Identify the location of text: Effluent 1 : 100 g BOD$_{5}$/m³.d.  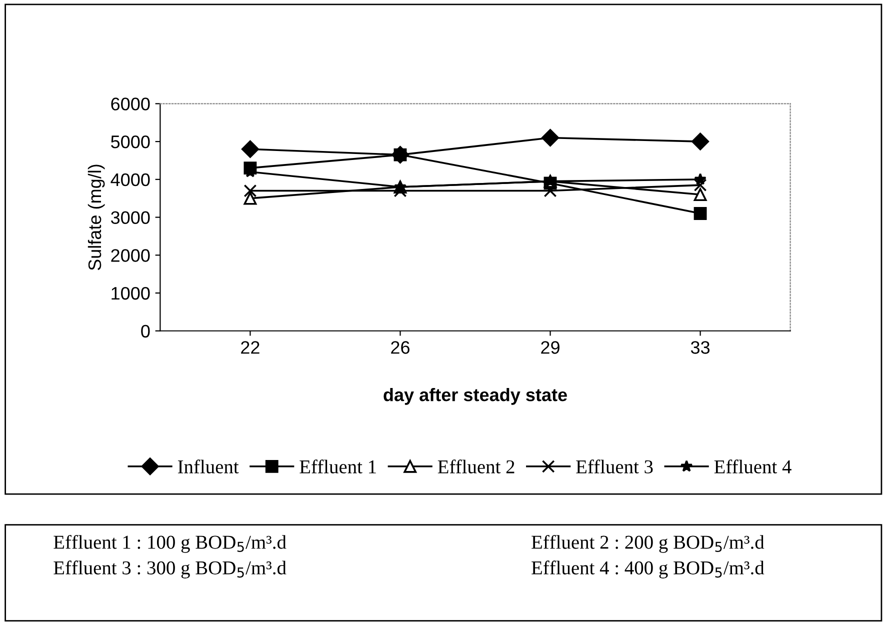
(170, 543).